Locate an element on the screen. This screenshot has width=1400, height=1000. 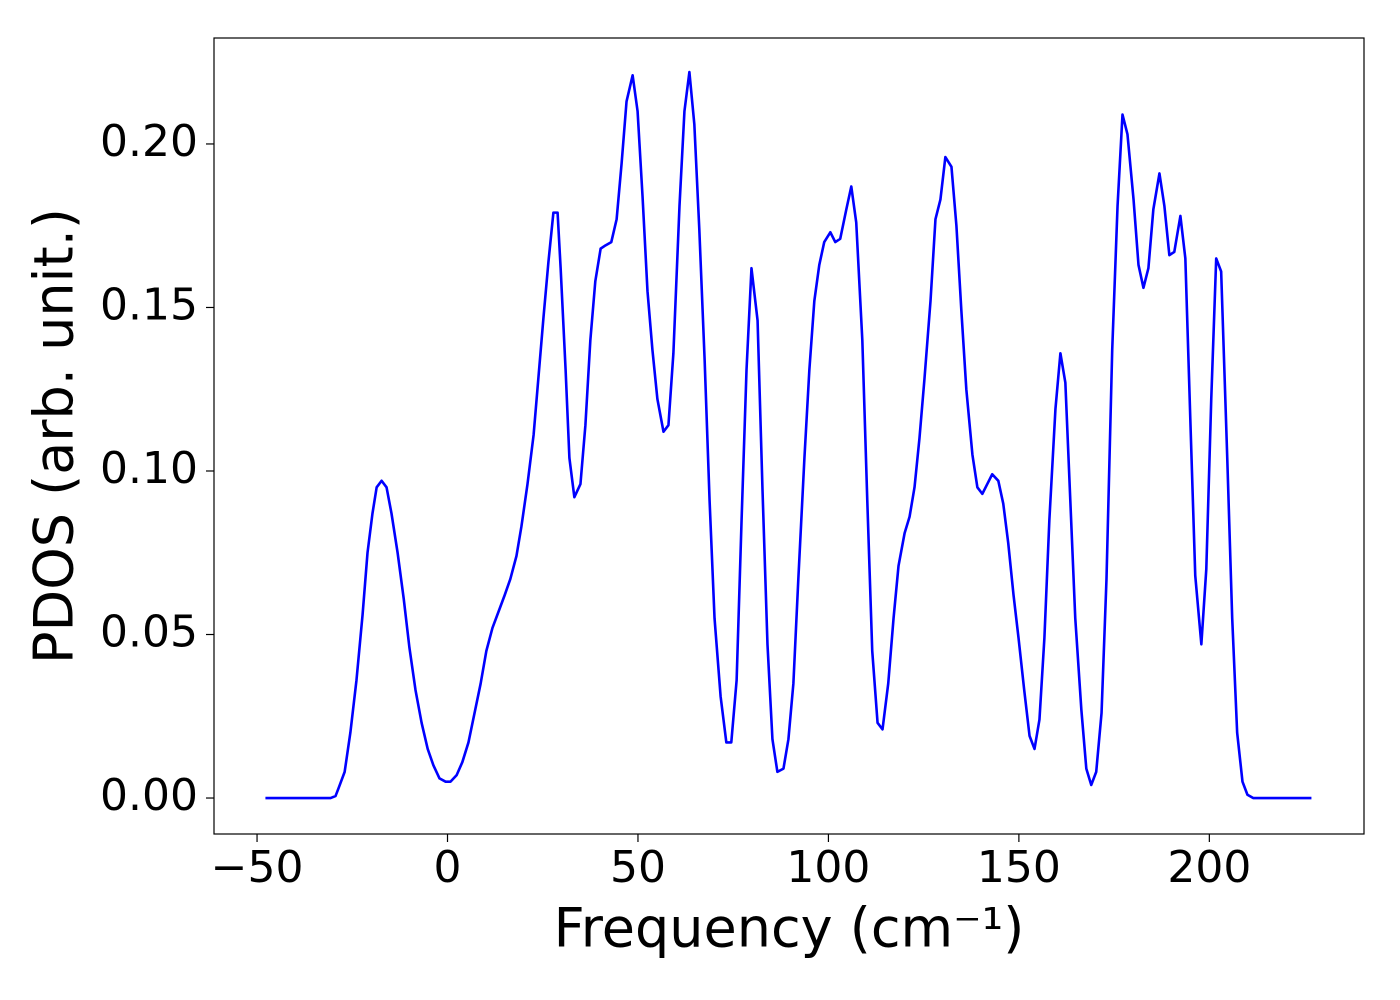
y-axis-label: PDOS (arb. unit.) is located at coordinates (54, 436).